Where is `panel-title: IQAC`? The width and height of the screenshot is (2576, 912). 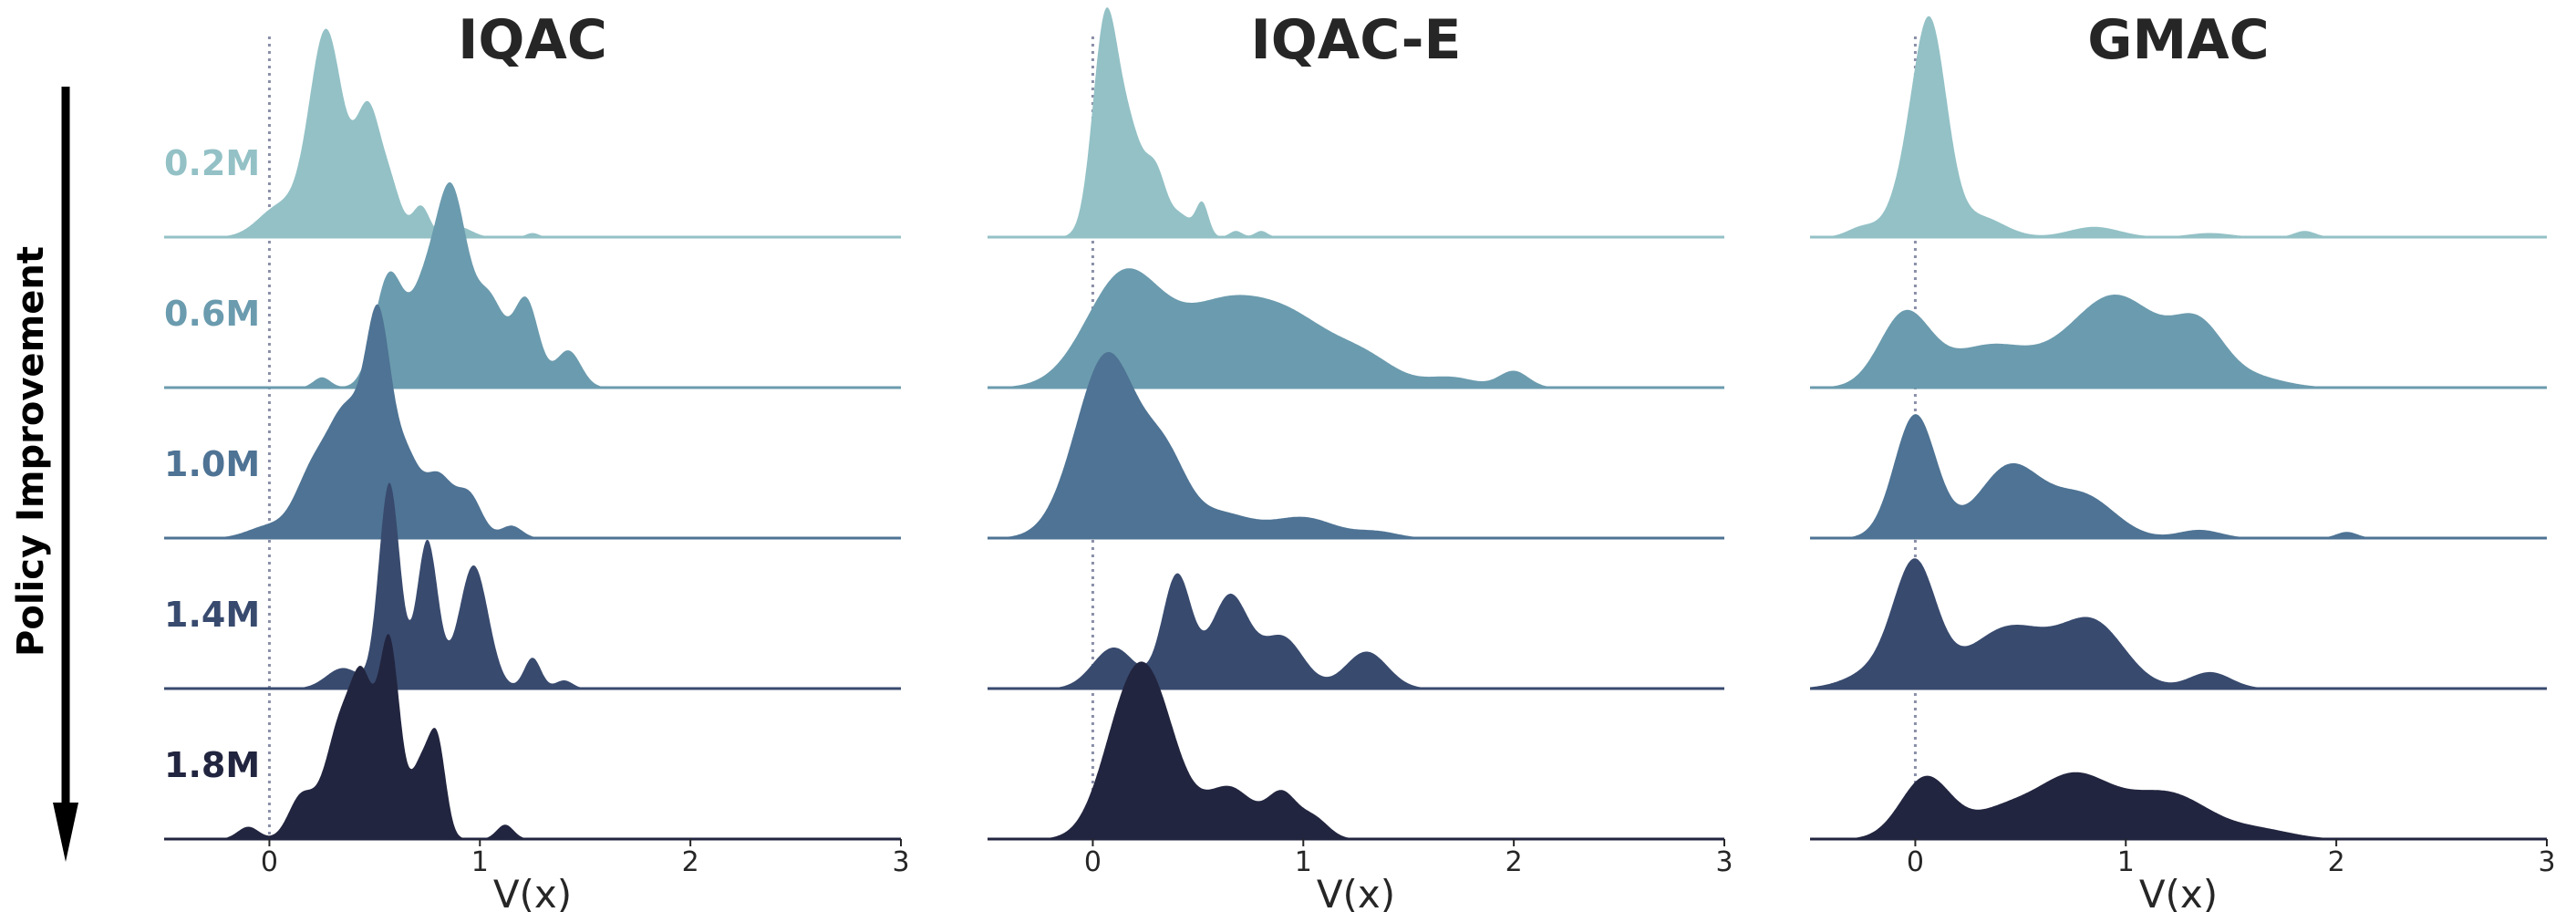
panel-title: IQAC is located at coordinates (532, 40).